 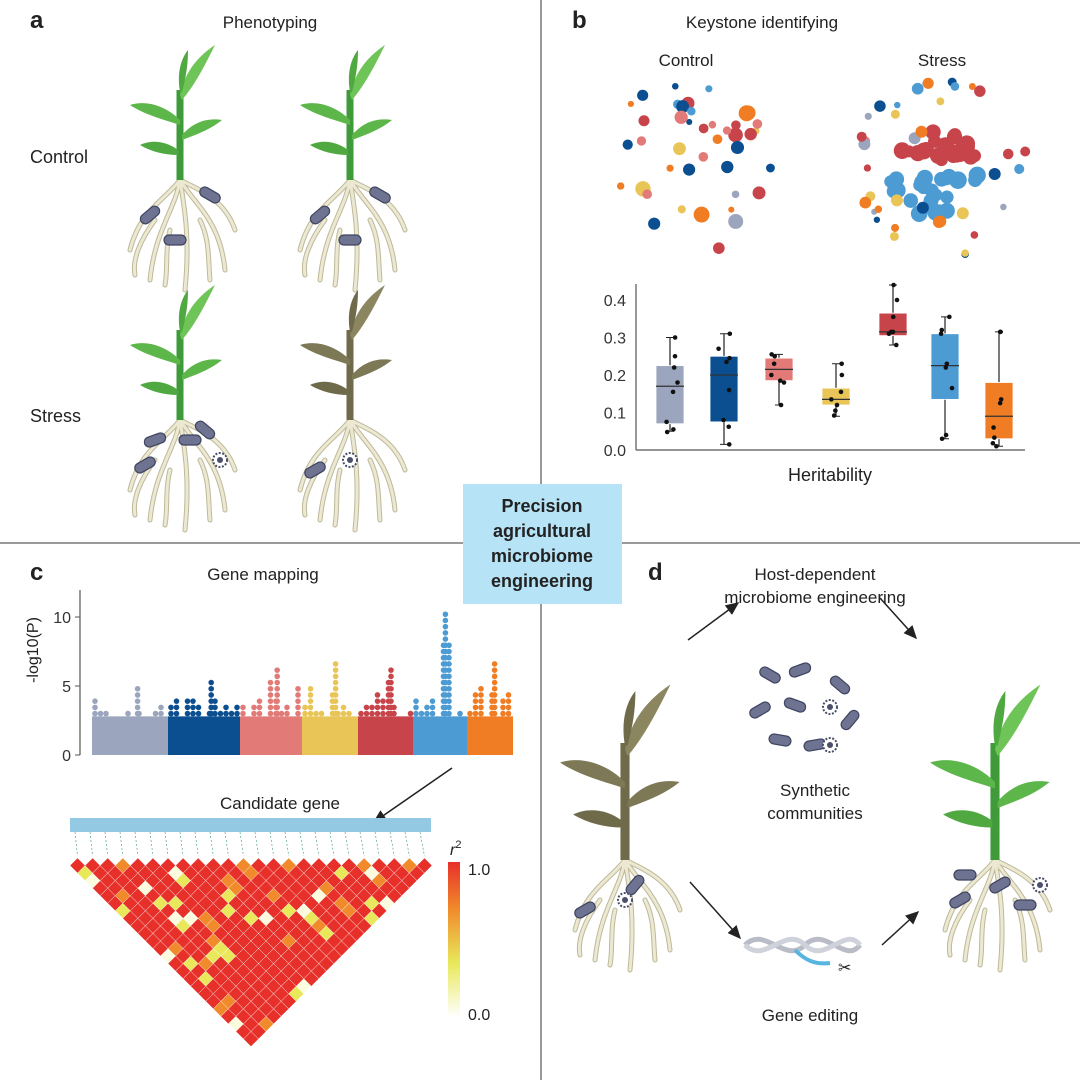 I want to click on center-label-line: Precision, so click(x=541, y=506).